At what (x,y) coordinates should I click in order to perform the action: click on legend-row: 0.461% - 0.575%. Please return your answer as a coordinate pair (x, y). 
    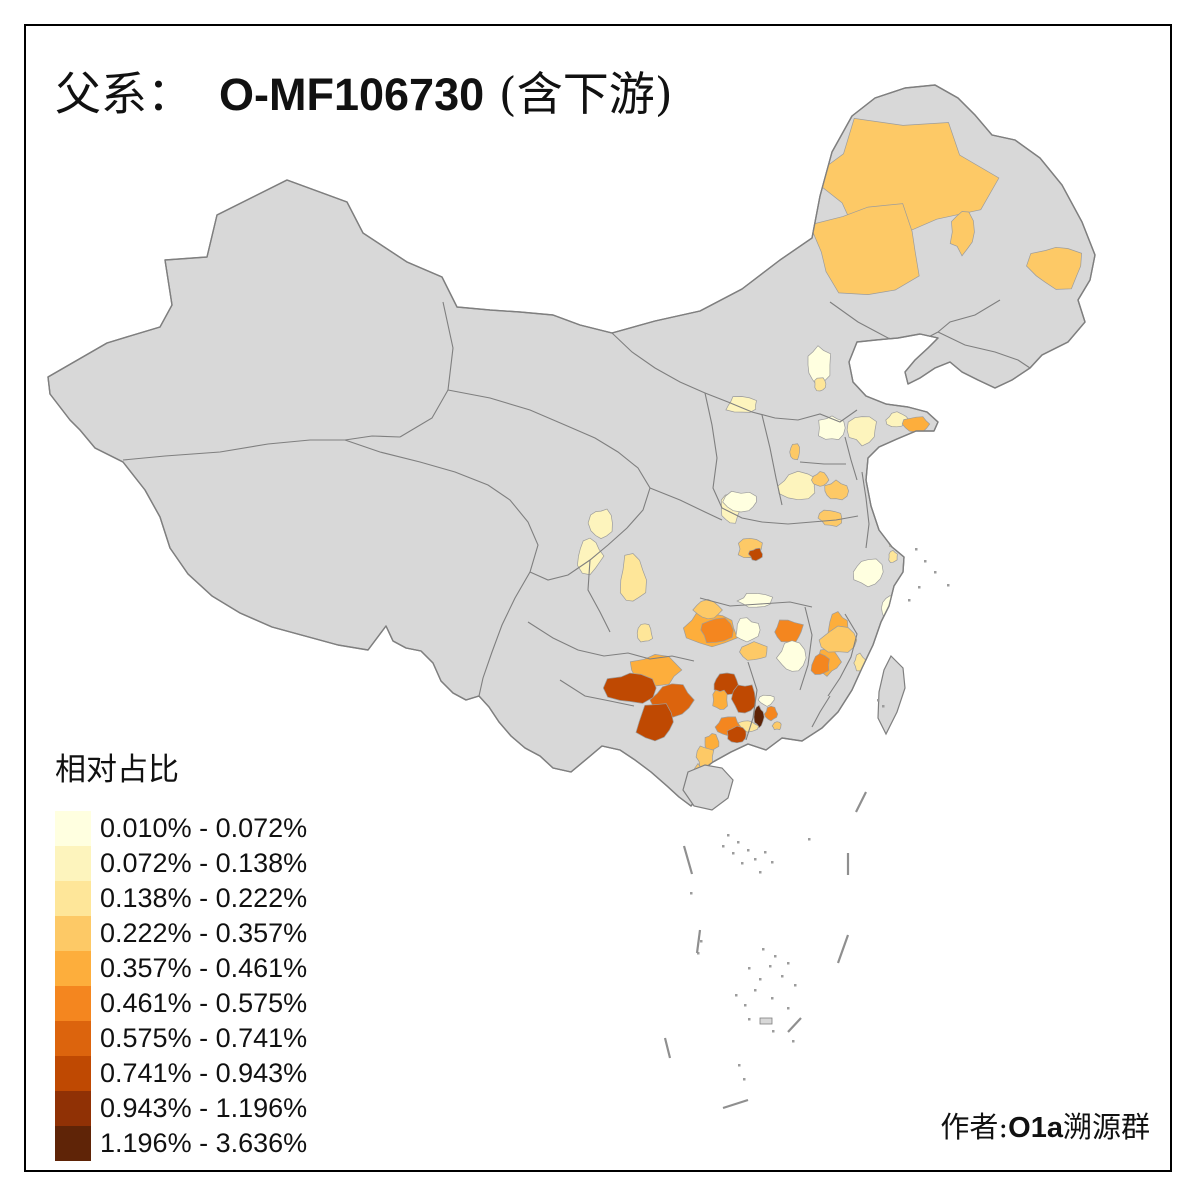
    Looking at the image, I should click on (181, 1003).